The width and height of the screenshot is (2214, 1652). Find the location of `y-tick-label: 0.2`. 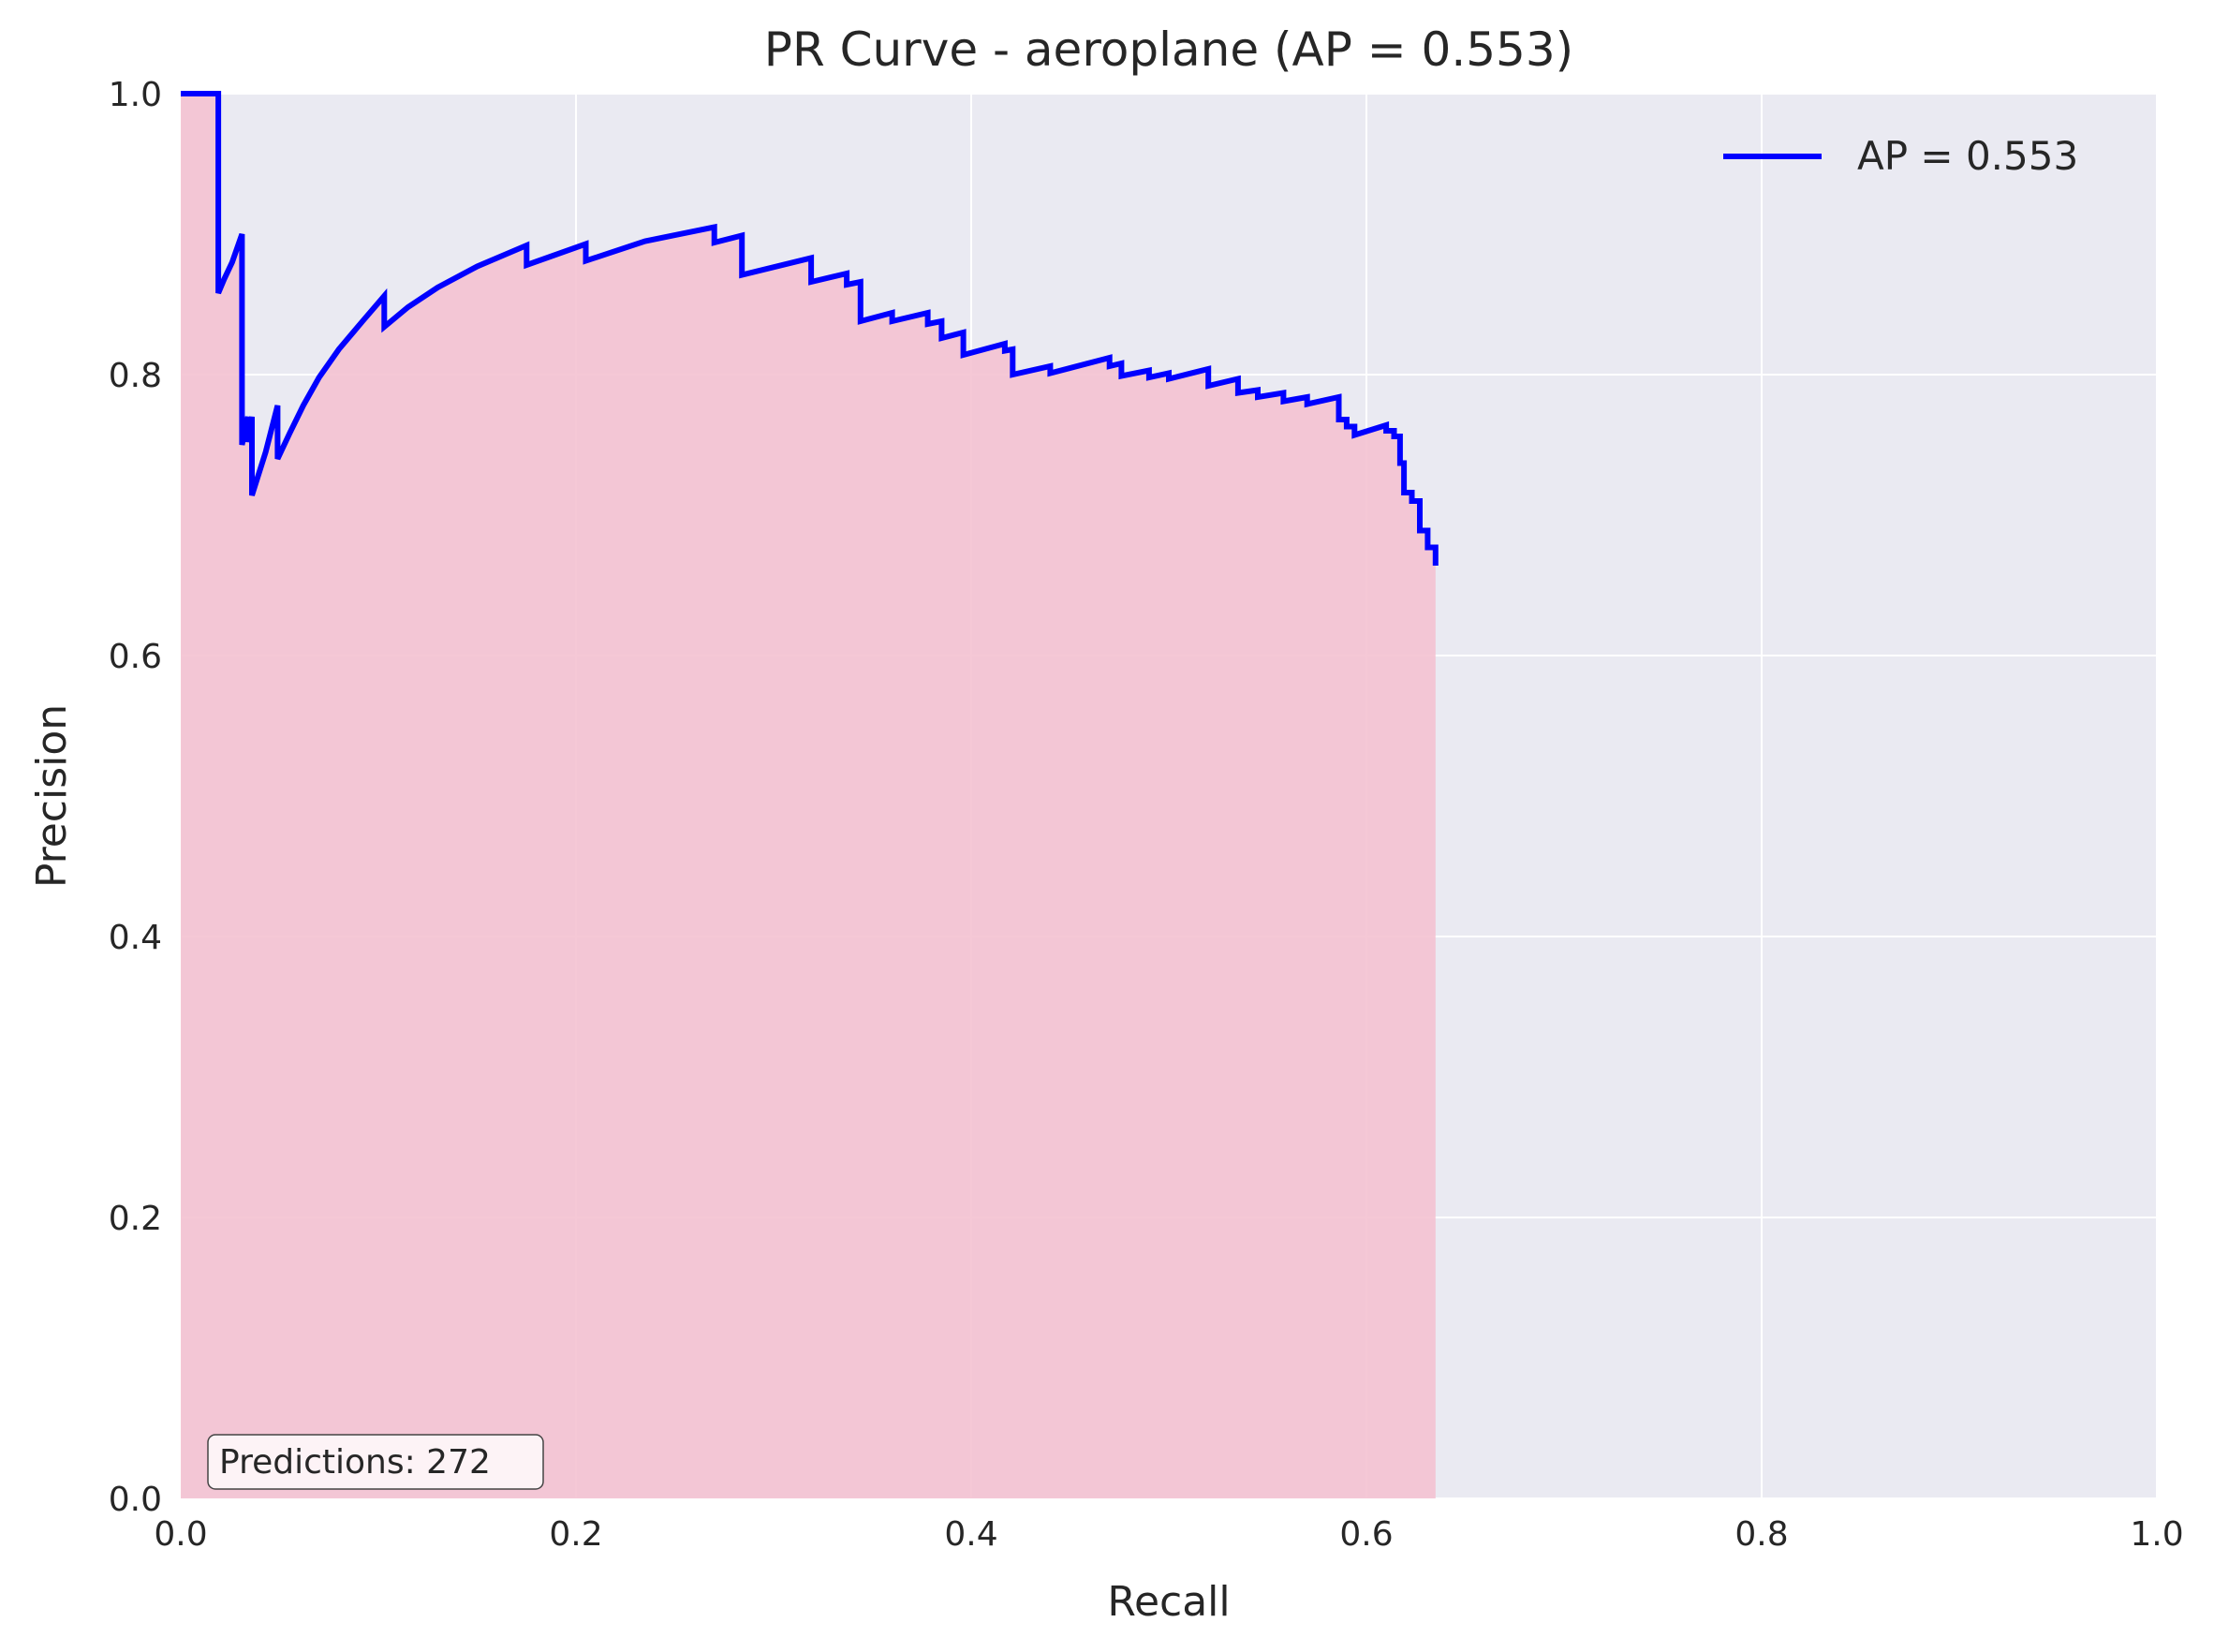

y-tick-label: 0.2 is located at coordinates (135, 1219).